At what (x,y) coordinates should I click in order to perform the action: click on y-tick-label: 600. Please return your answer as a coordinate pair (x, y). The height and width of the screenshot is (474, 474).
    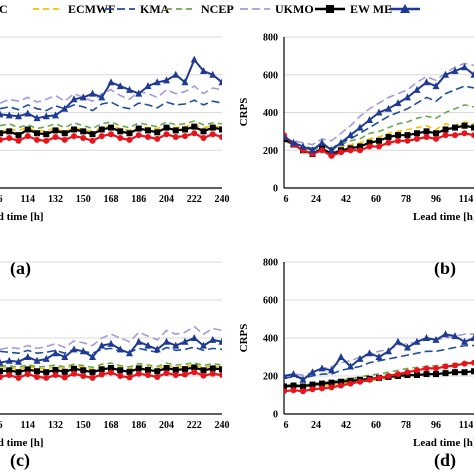
    Looking at the image, I should click on (270, 75).